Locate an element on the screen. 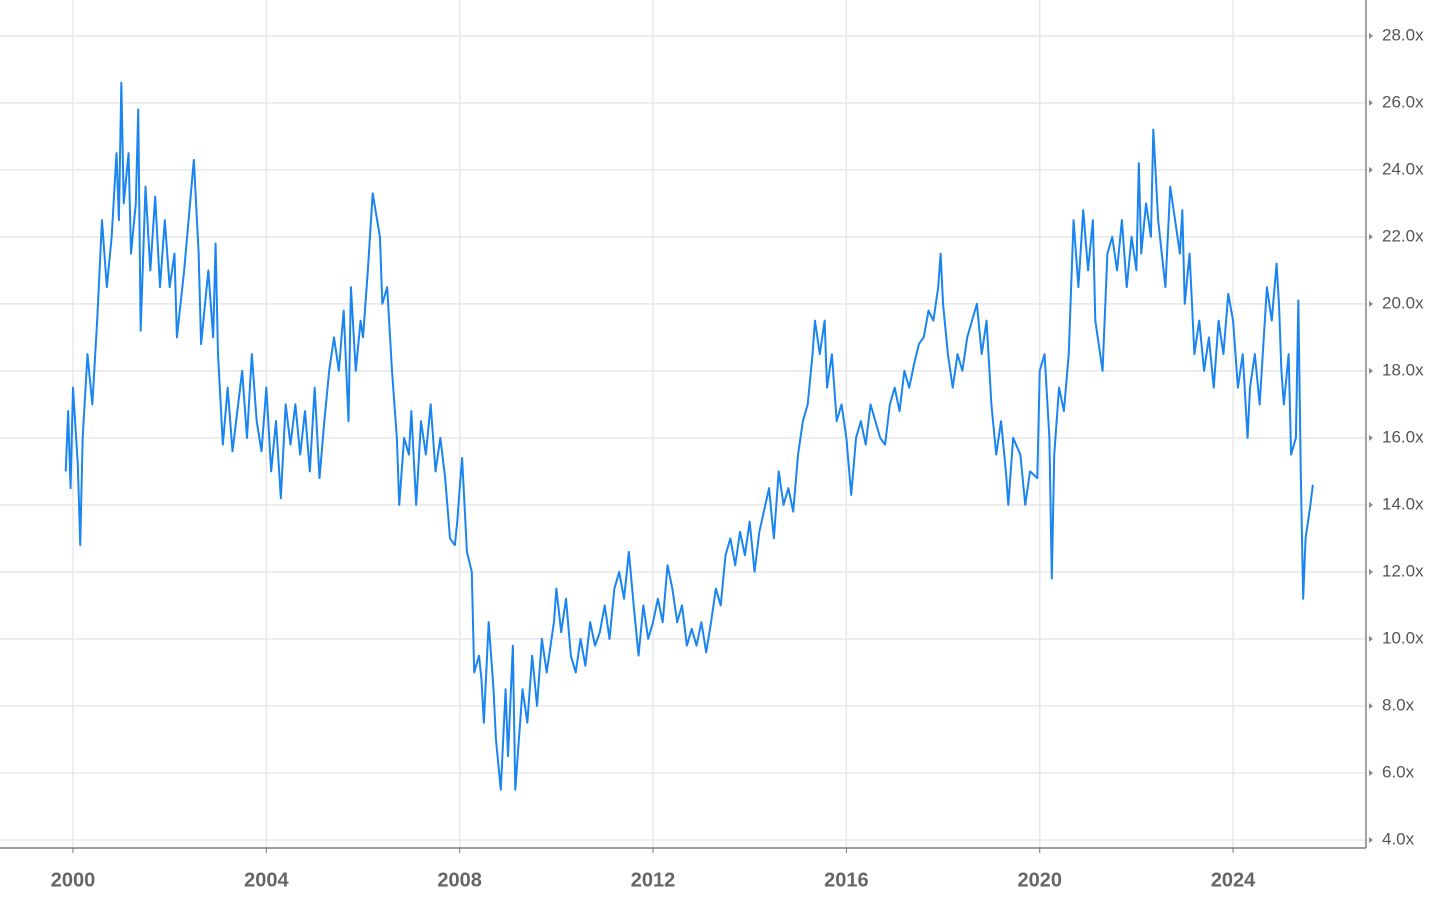  y-tick-label: 26.0x is located at coordinates (1403, 101).